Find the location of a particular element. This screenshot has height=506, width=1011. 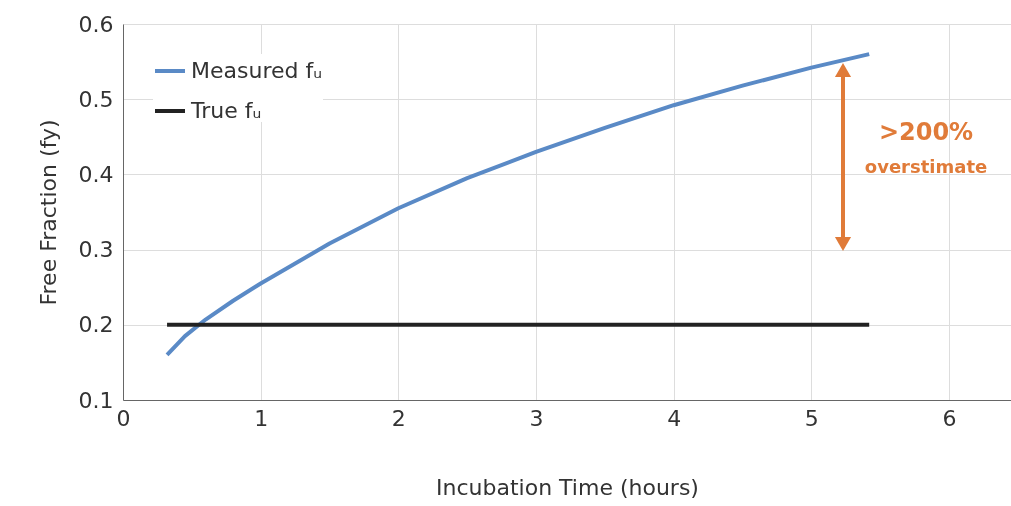

legend-label: Measured fᵤ is located at coordinates (257, 70).